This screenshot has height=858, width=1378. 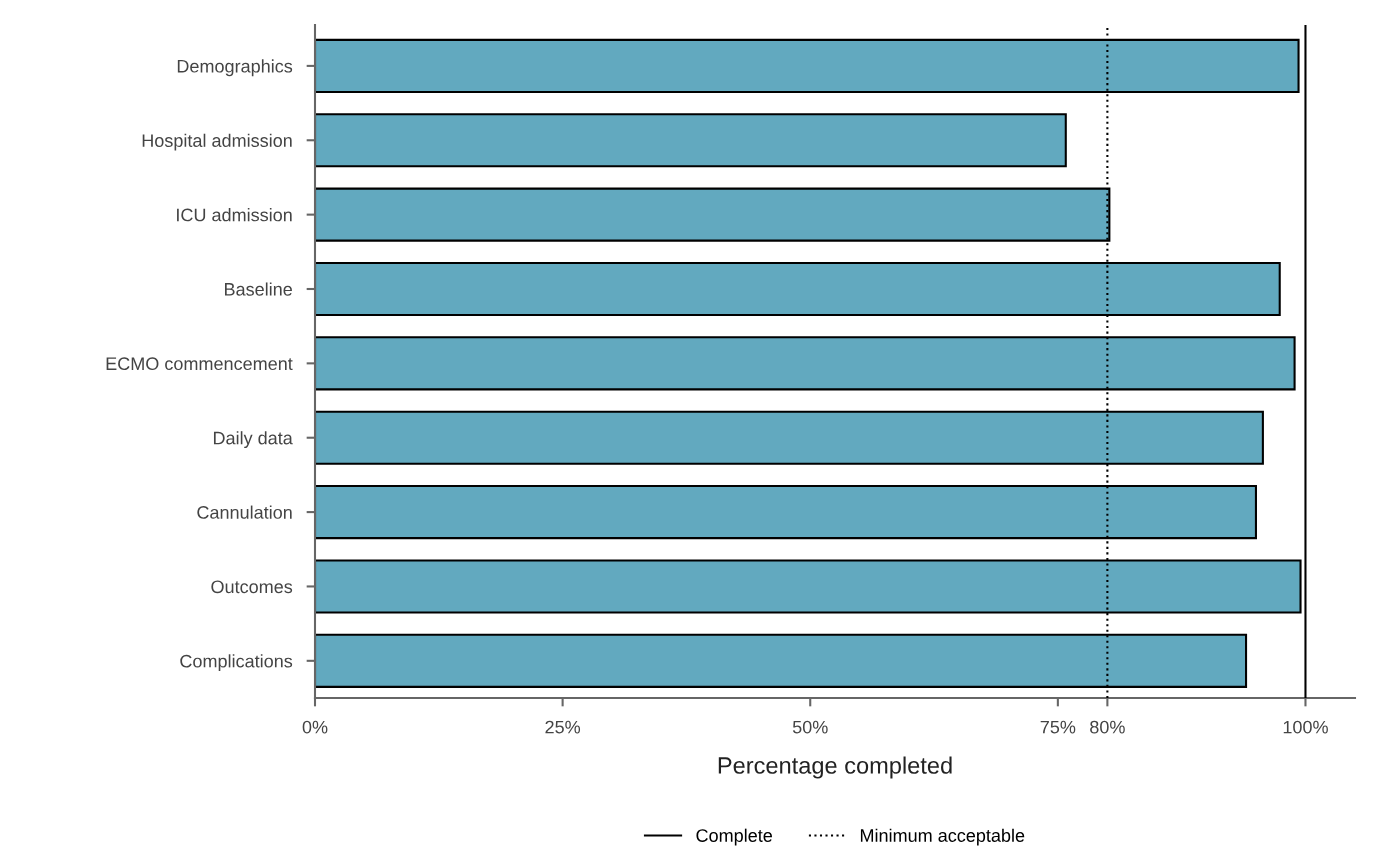 What do you see at coordinates (563, 727) in the screenshot?
I see `x-tick-label: 25%` at bounding box center [563, 727].